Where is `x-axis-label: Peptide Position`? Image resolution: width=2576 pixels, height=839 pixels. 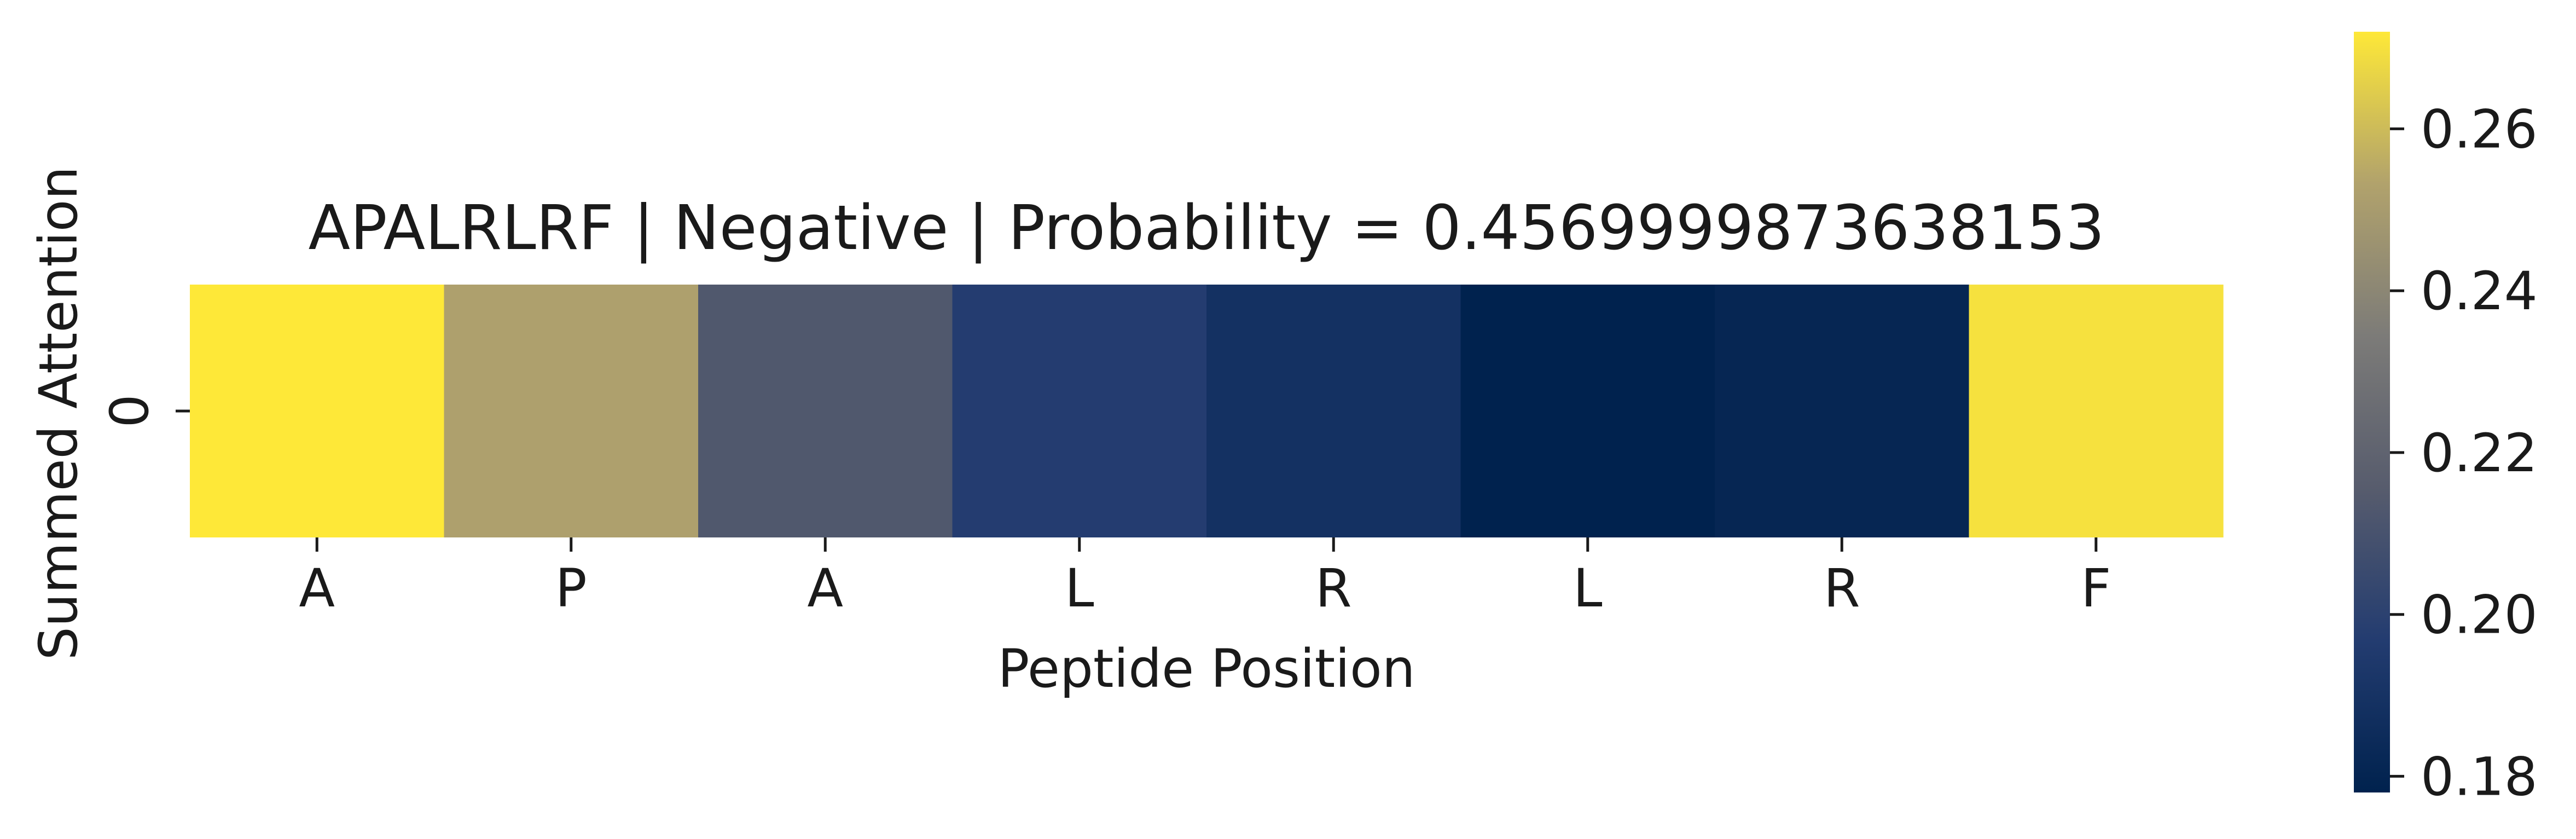
x-axis-label: Peptide Position is located at coordinates (1206, 668).